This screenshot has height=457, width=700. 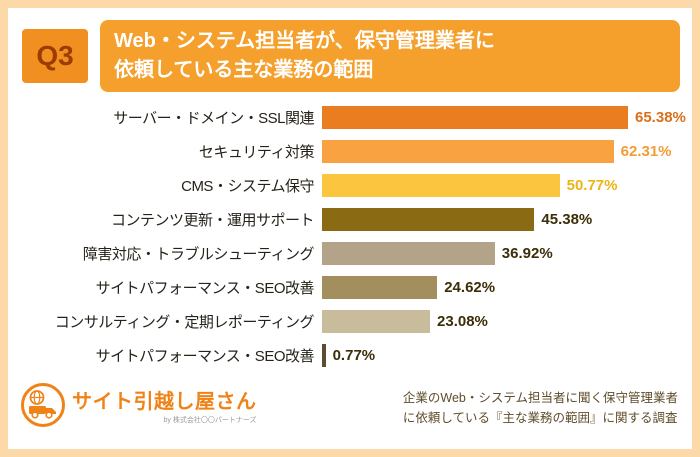 I want to click on question-number-badge: Q3, so click(x=55, y=56).